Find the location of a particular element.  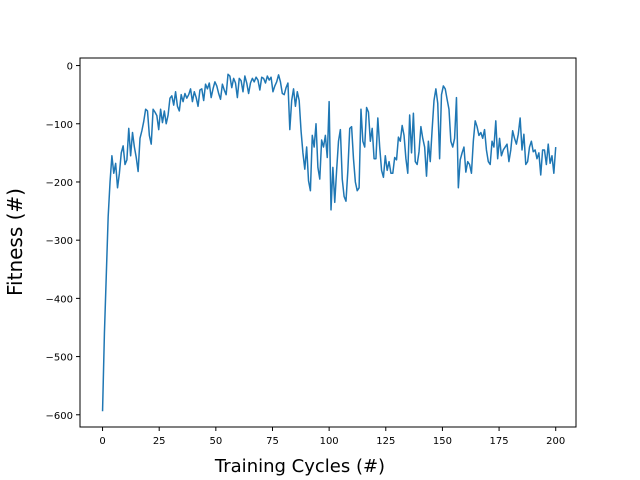

y-tick-label: −300 is located at coordinates (59, 241).